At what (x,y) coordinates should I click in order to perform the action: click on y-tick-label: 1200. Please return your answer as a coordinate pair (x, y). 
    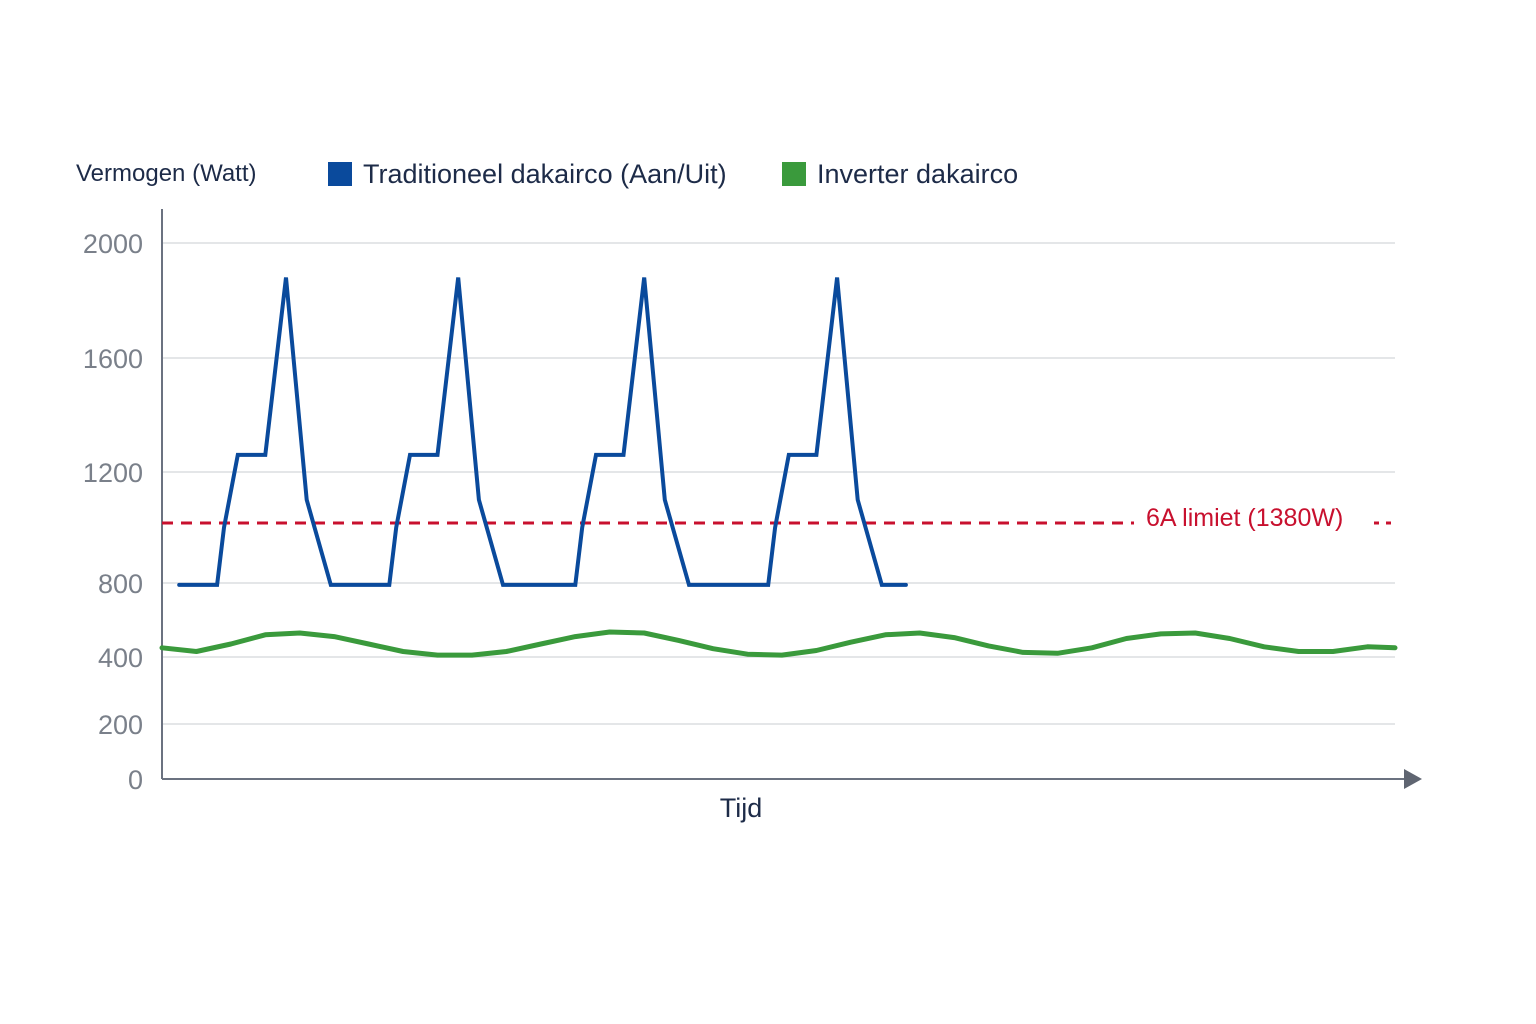
    Looking at the image, I should click on (113, 473).